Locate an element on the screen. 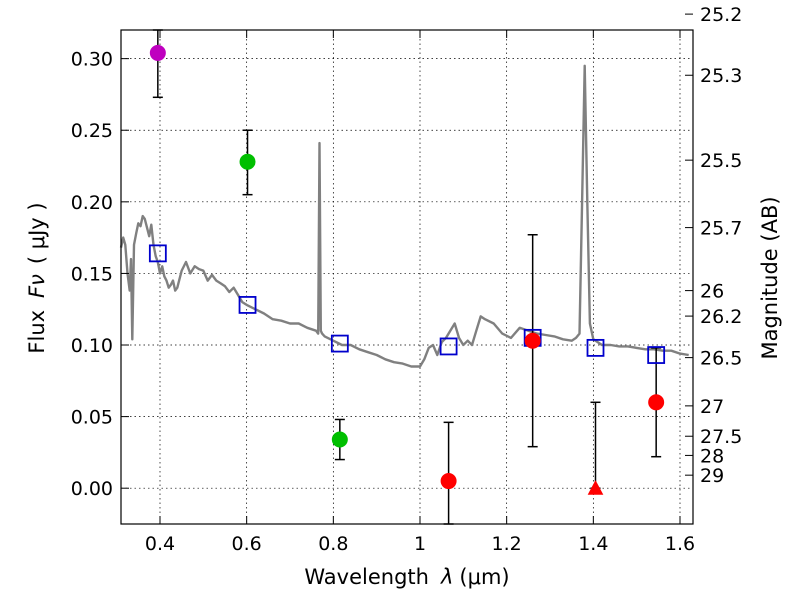 This screenshot has width=800, height=600. magnitude-tick-label: 26.5 is located at coordinates (721, 359).